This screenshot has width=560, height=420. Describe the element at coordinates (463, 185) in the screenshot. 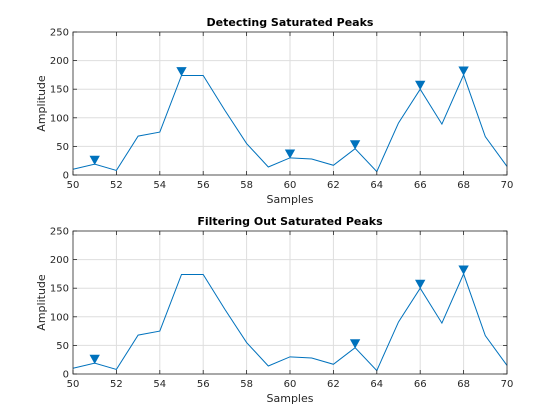

I see `top-x-tick-label: 68` at that location.